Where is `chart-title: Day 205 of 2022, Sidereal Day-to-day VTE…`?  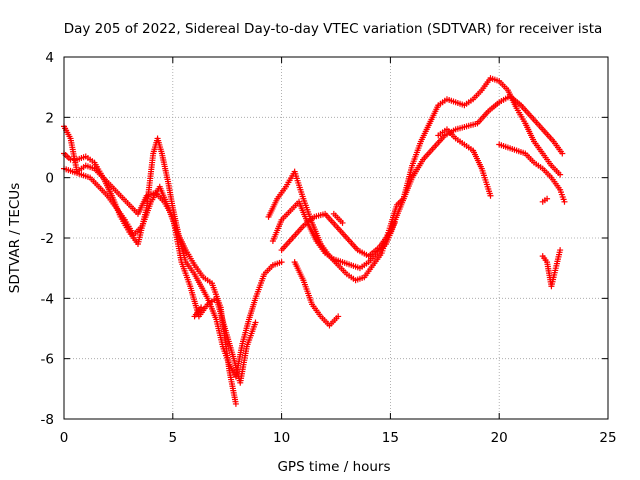 chart-title: Day 205 of 2022, Sidereal Day-to-day VTE… is located at coordinates (333, 29).